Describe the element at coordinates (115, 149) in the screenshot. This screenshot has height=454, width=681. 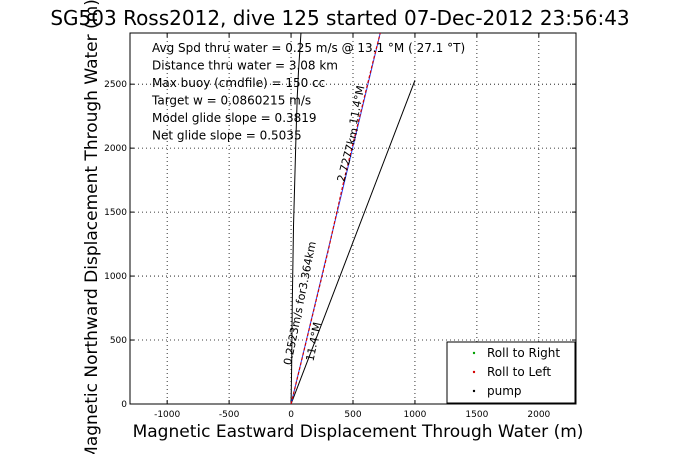
I see `y-tick-label: 2000` at that location.